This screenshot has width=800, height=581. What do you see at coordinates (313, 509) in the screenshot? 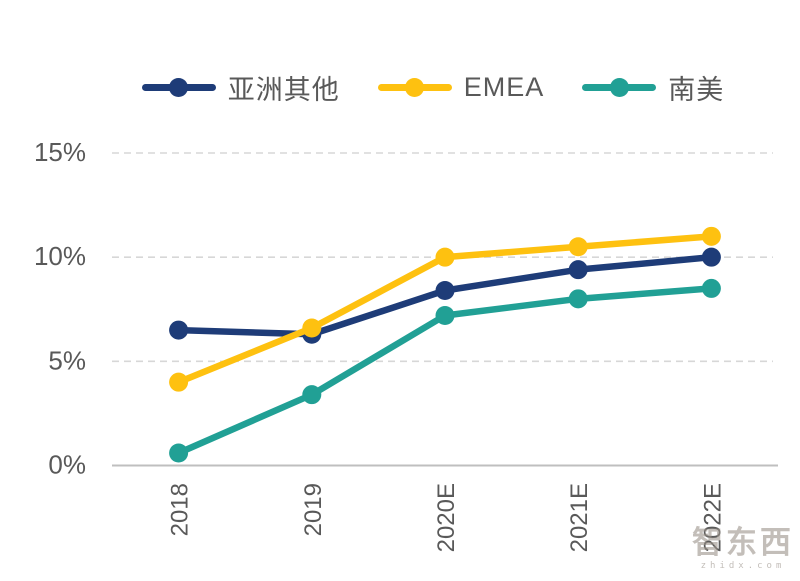
I see `x-tick-label-2019: 2019` at bounding box center [313, 509].